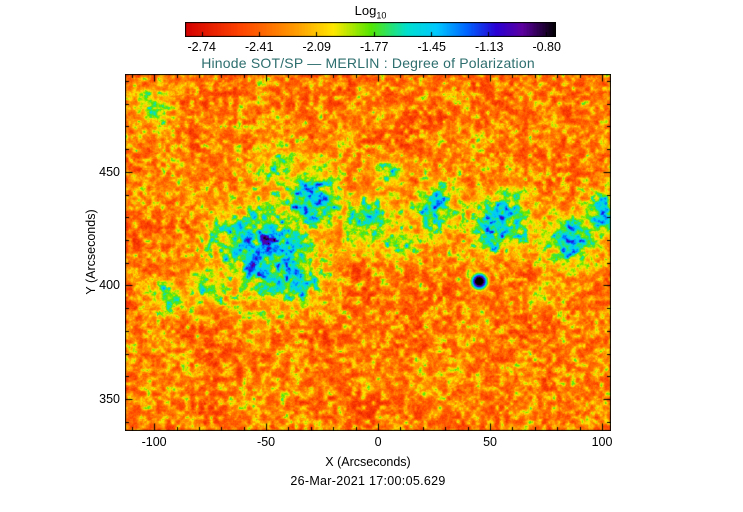 The image size is (743, 512). Describe the element at coordinates (266, 442) in the screenshot. I see `x-tick-label: -50` at that location.